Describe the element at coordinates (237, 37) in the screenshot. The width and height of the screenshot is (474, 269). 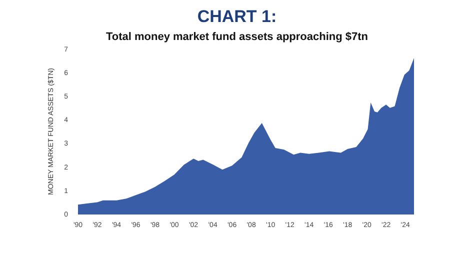
I see `chart-subtitle: Total money market fund assets approaching $7tn` at that location.